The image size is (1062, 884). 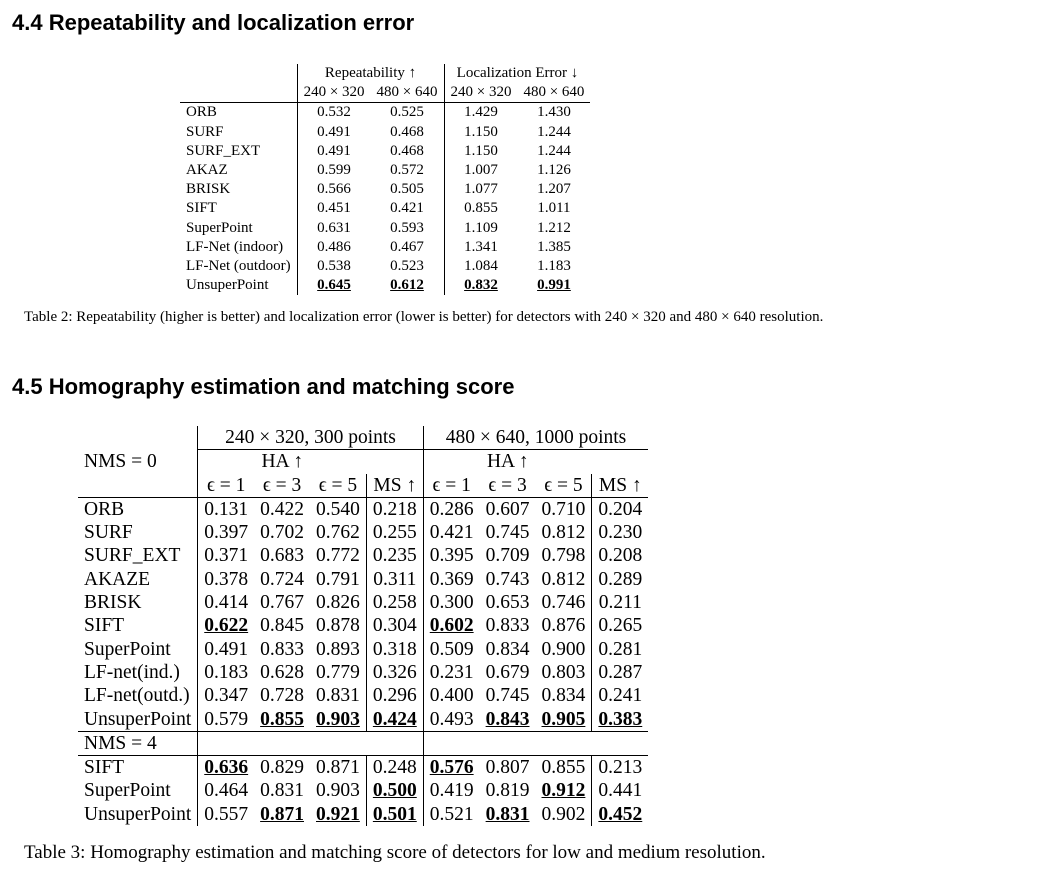 What do you see at coordinates (385, 209) in the screenshot?
I see `table-row: SIFT 0.451 0.421 0.855 1.011` at bounding box center [385, 209].